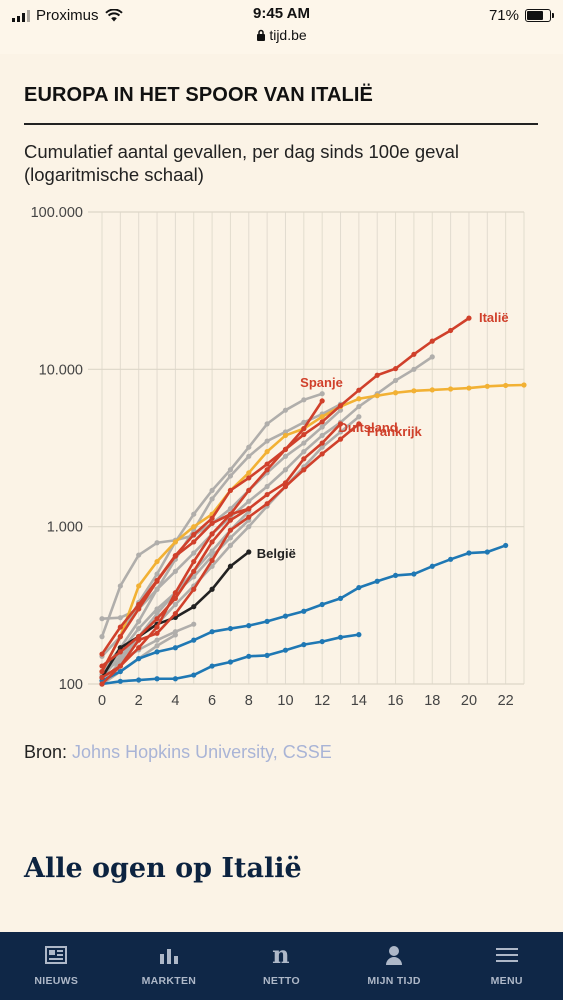 Image resolution: width=563 pixels, height=1000 pixels. I want to click on x-tick-label: 20, so click(469, 701).